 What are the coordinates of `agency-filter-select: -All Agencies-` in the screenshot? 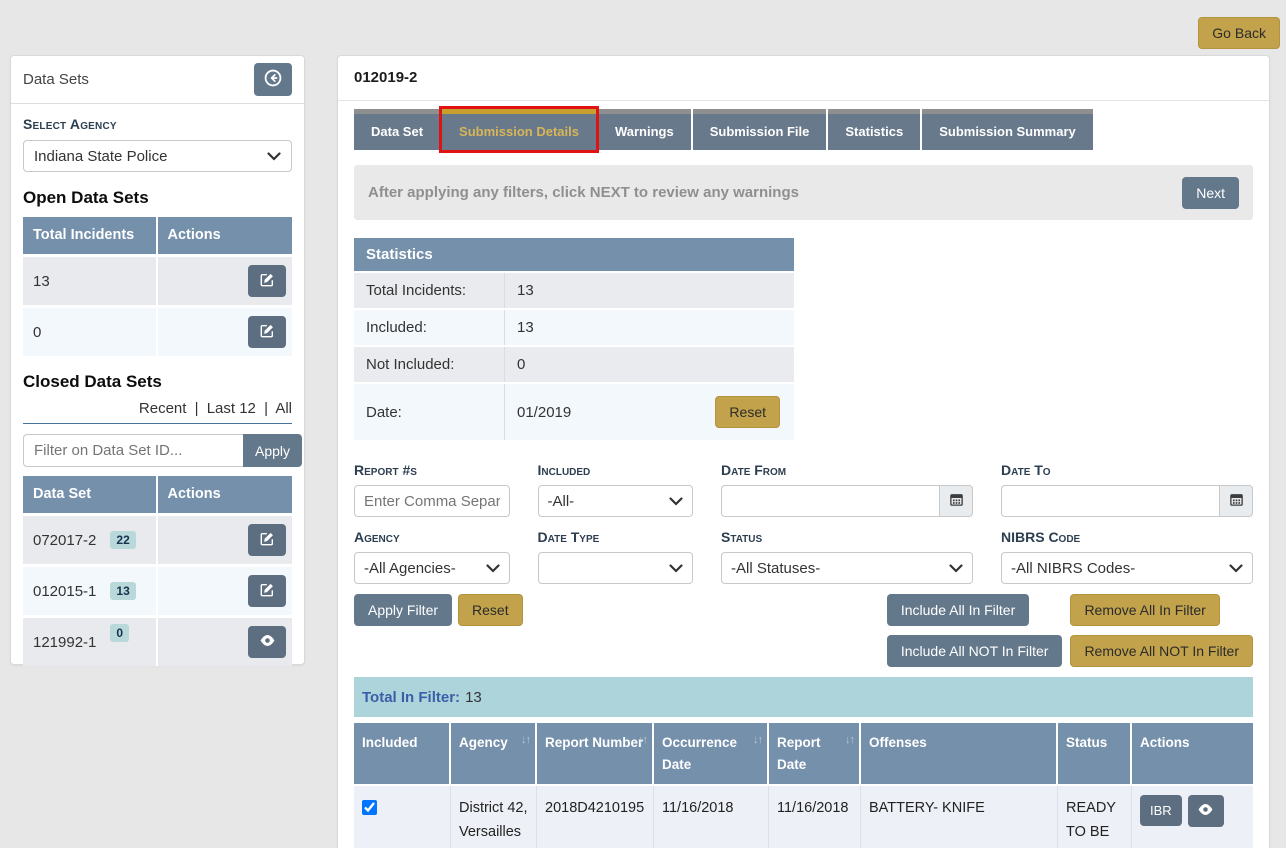 It's located at (432, 568).